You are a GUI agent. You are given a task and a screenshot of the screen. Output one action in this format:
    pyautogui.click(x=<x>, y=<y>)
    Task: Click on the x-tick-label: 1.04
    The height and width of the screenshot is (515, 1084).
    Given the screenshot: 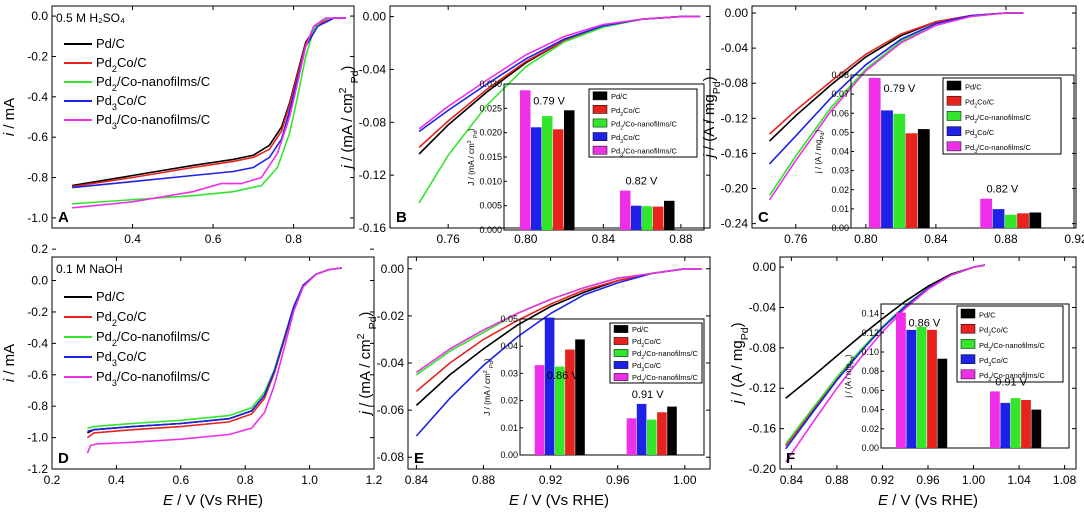 What is the action you would take?
    pyautogui.click(x=1019, y=480)
    